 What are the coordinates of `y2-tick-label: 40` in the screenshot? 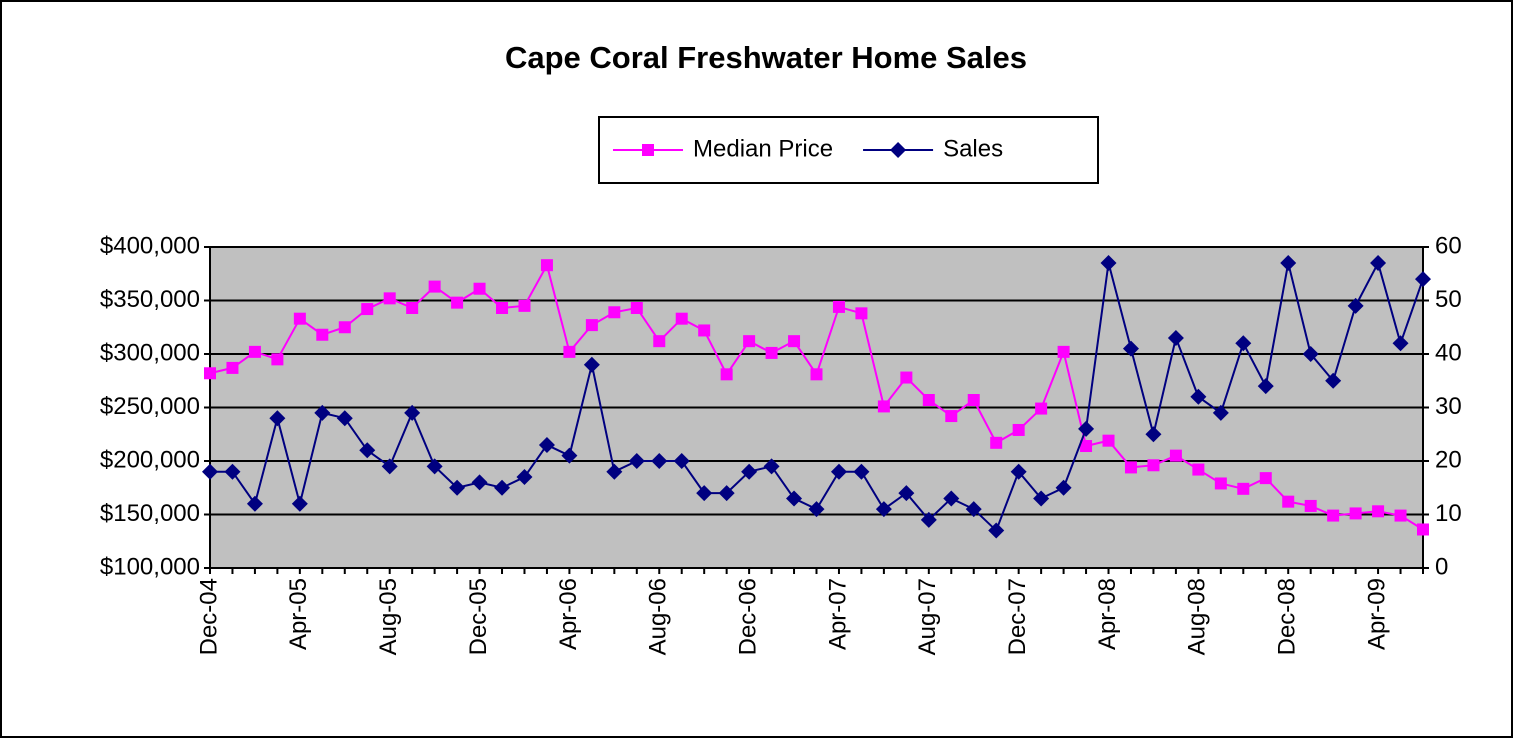 It's located at (1448, 352).